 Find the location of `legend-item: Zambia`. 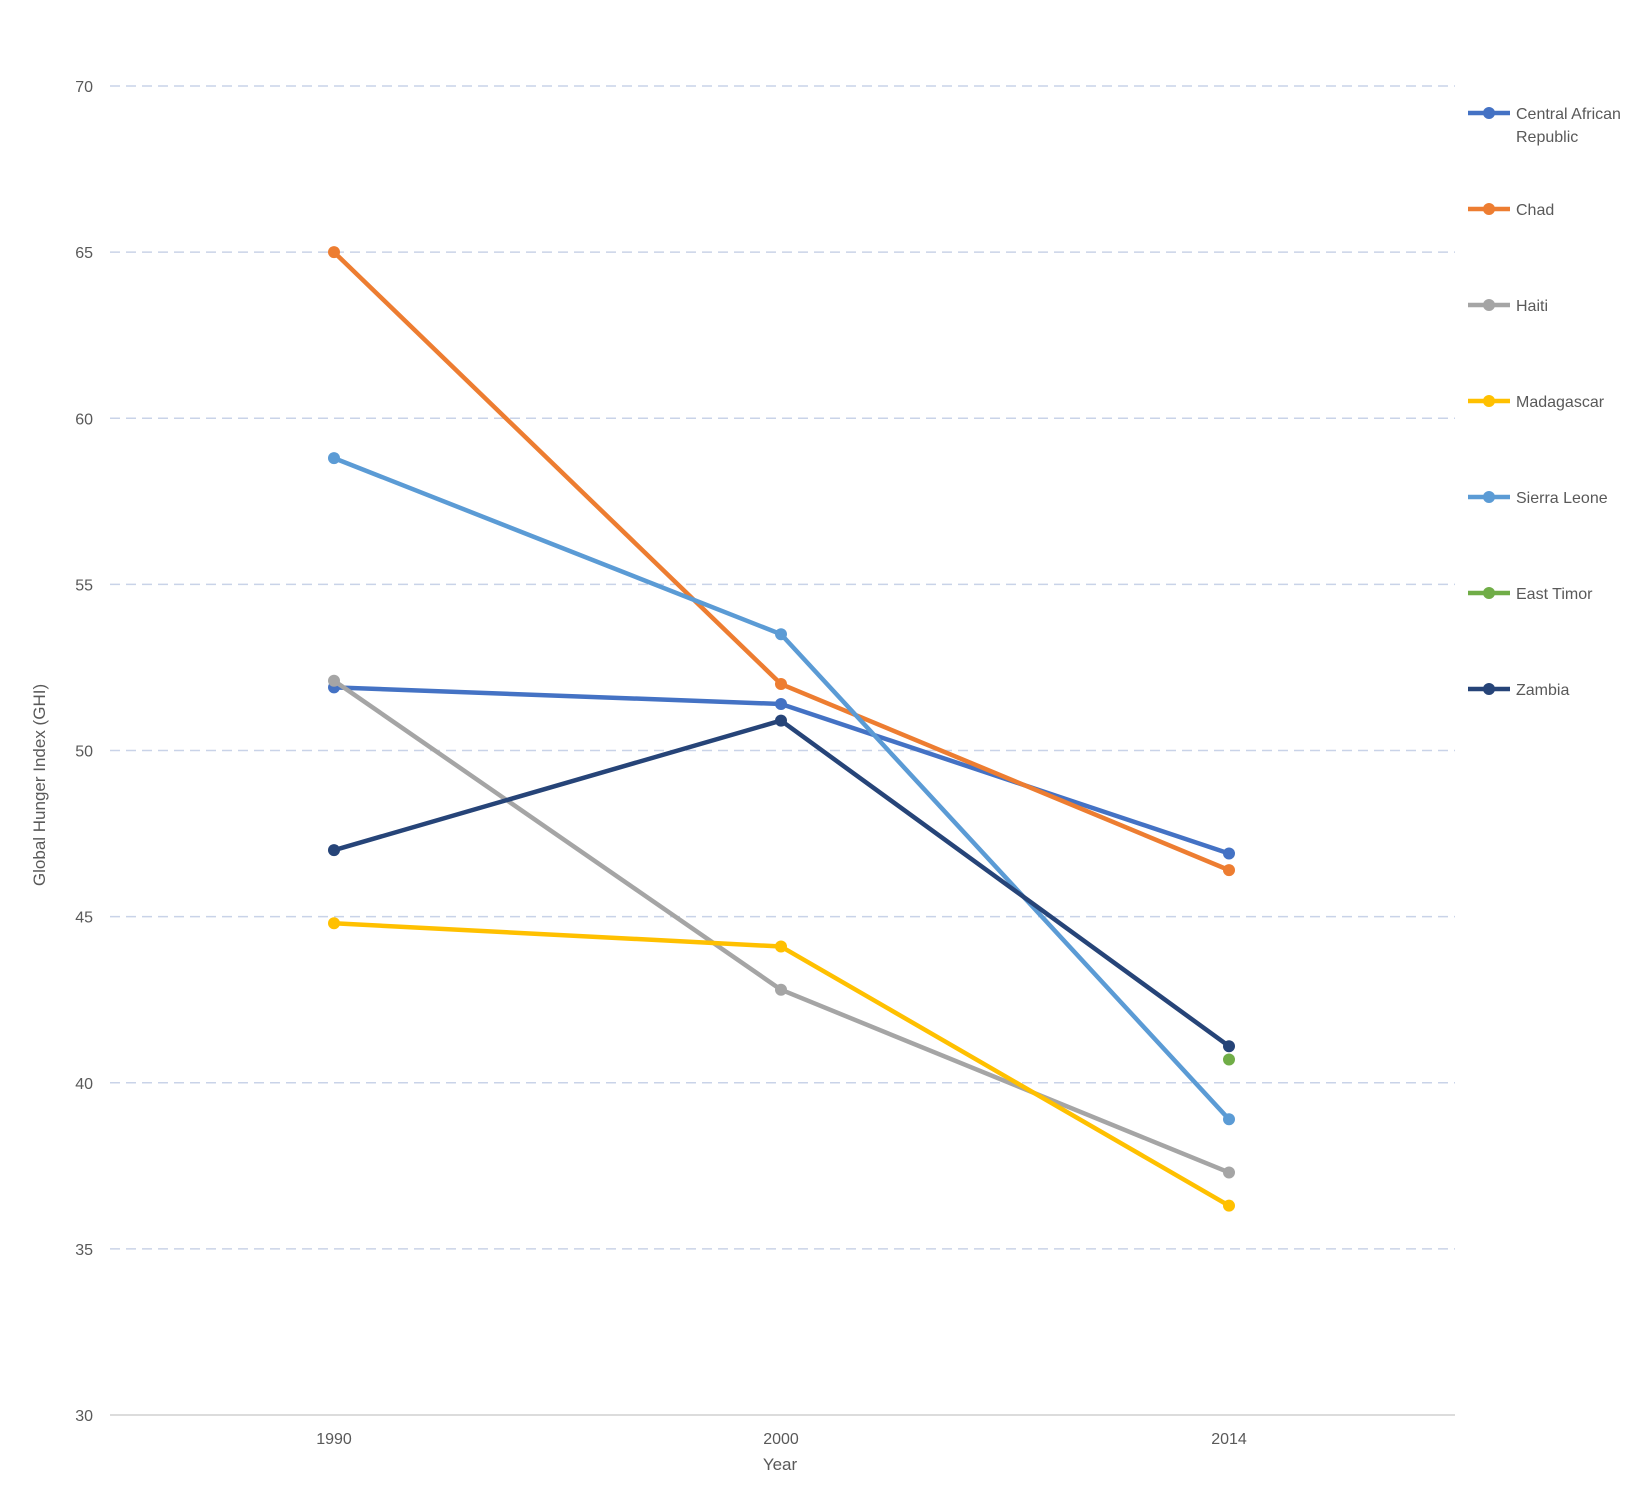

legend-item: Zambia is located at coordinates (1518, 690).